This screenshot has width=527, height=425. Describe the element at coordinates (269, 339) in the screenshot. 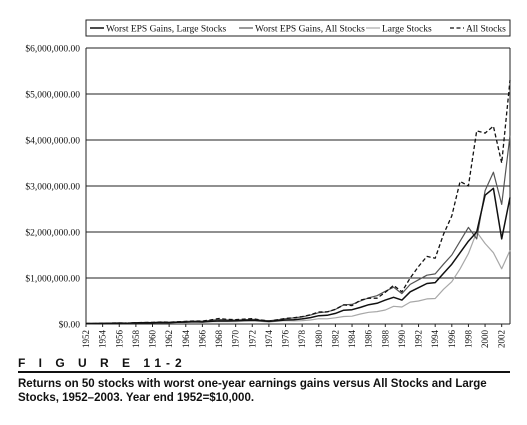

I see `x-tick-label: 1974` at that location.